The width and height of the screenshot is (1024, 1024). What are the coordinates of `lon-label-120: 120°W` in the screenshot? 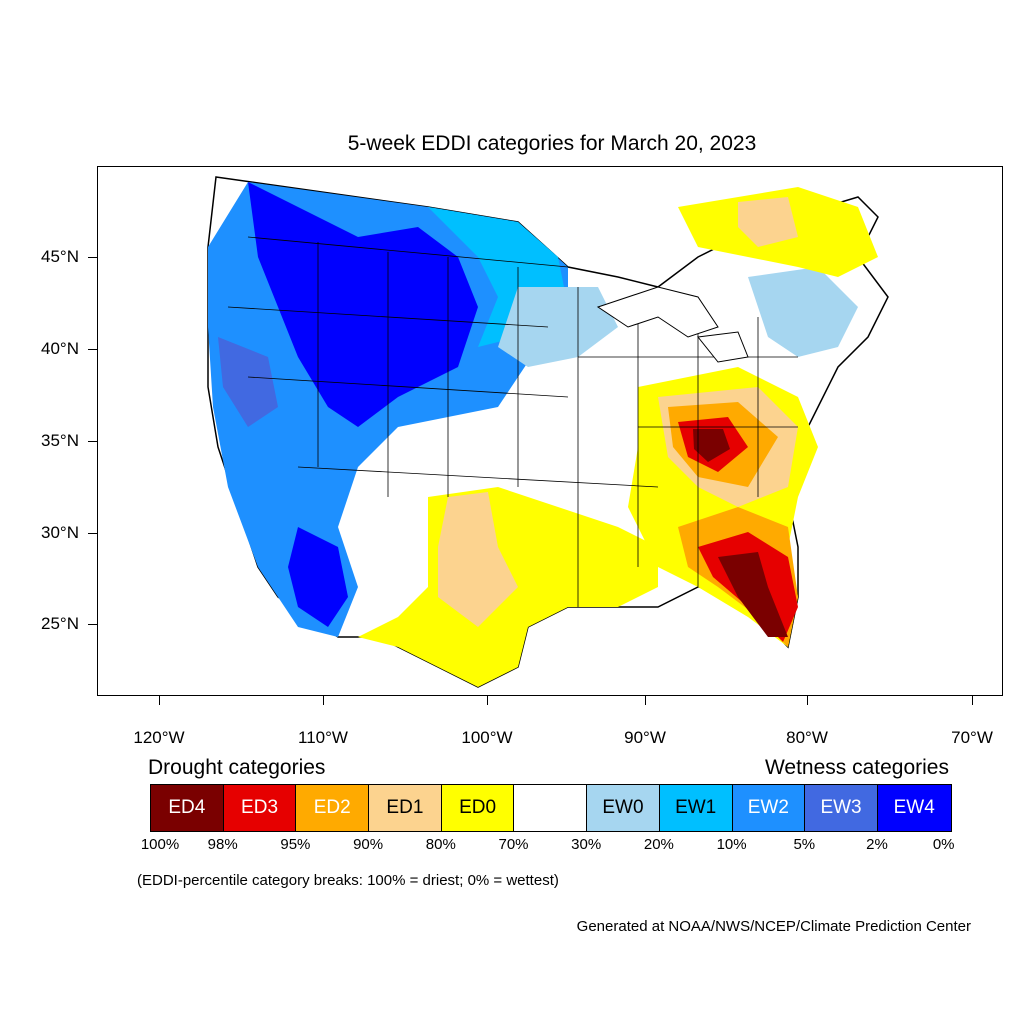 It's located at (159, 737).